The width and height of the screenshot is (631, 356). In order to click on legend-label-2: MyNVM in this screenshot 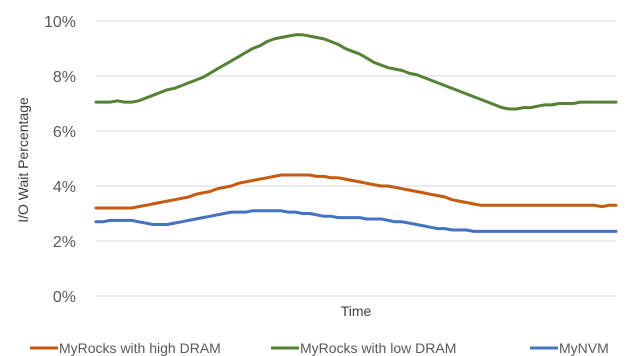, I will do `click(584, 348)`.